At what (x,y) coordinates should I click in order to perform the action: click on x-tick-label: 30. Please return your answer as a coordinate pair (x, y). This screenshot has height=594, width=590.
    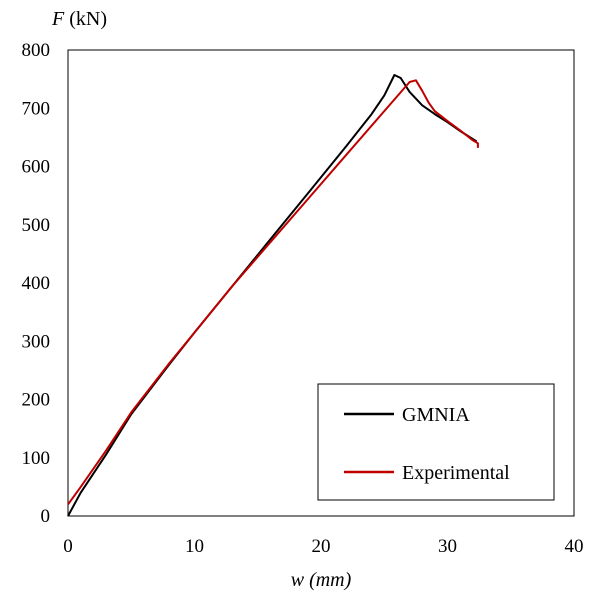
    Looking at the image, I should click on (447, 546).